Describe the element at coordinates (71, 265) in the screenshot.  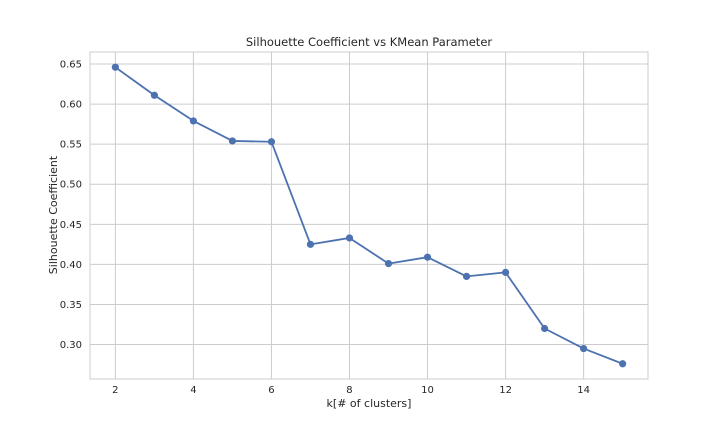
I see `y-tick-label: 0.40` at that location.